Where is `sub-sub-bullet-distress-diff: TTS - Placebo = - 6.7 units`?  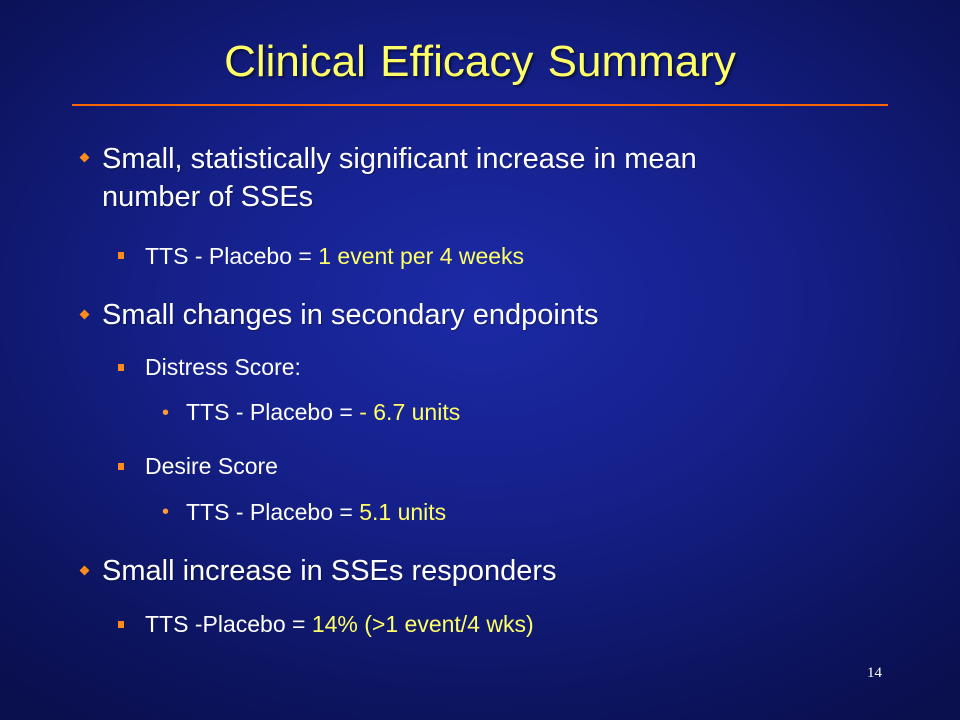 sub-sub-bullet-distress-diff: TTS - Placebo = - 6.7 units is located at coordinates (323, 412).